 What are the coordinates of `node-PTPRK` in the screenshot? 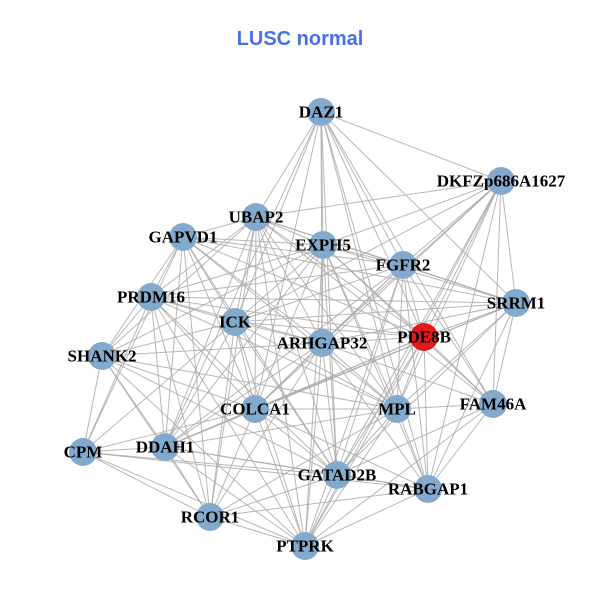 It's located at (305, 546).